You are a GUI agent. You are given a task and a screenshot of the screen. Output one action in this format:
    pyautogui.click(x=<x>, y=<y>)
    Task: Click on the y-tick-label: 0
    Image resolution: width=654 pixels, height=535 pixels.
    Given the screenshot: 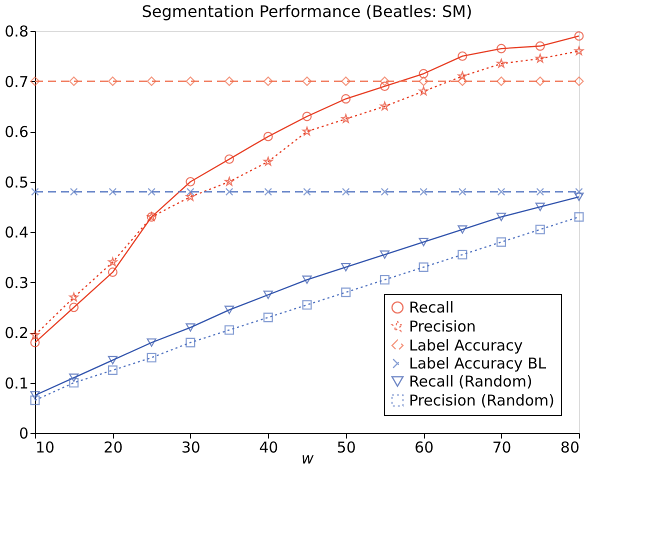 What is the action you would take?
    pyautogui.click(x=23, y=433)
    